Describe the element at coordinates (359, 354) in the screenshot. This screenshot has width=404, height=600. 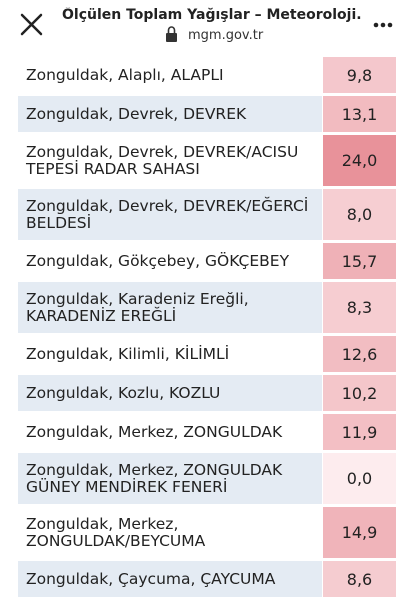
I see `rainfall-value: 12,6` at that location.